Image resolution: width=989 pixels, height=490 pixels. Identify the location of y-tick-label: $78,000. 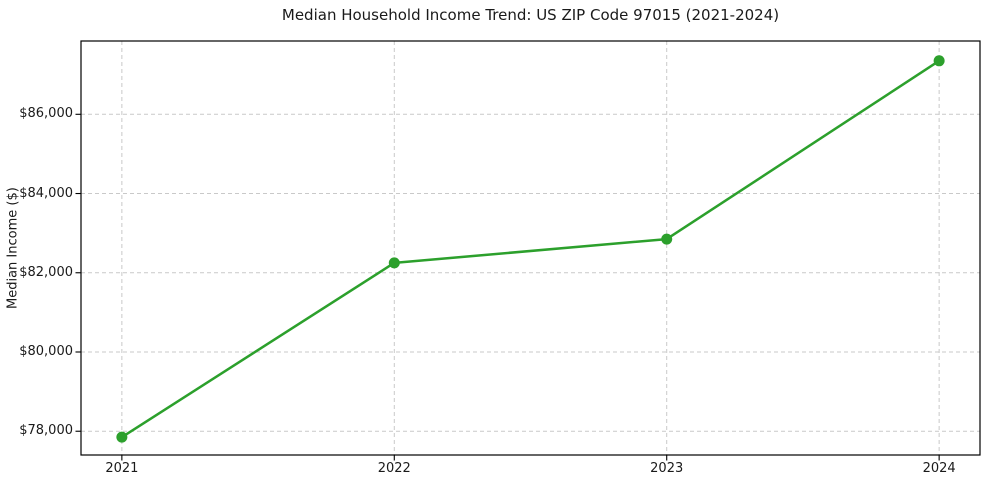
(46, 431).